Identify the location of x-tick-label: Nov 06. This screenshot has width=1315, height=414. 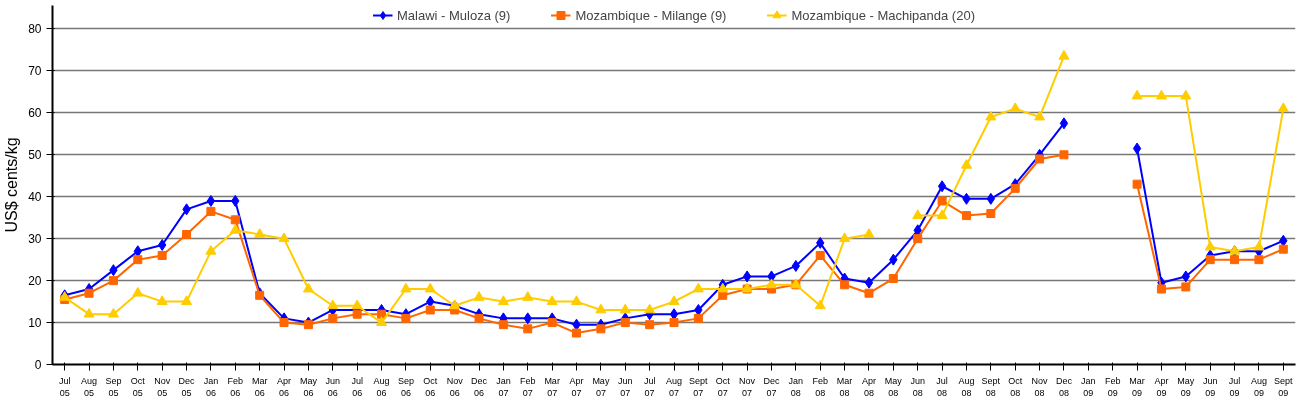
(455, 386).